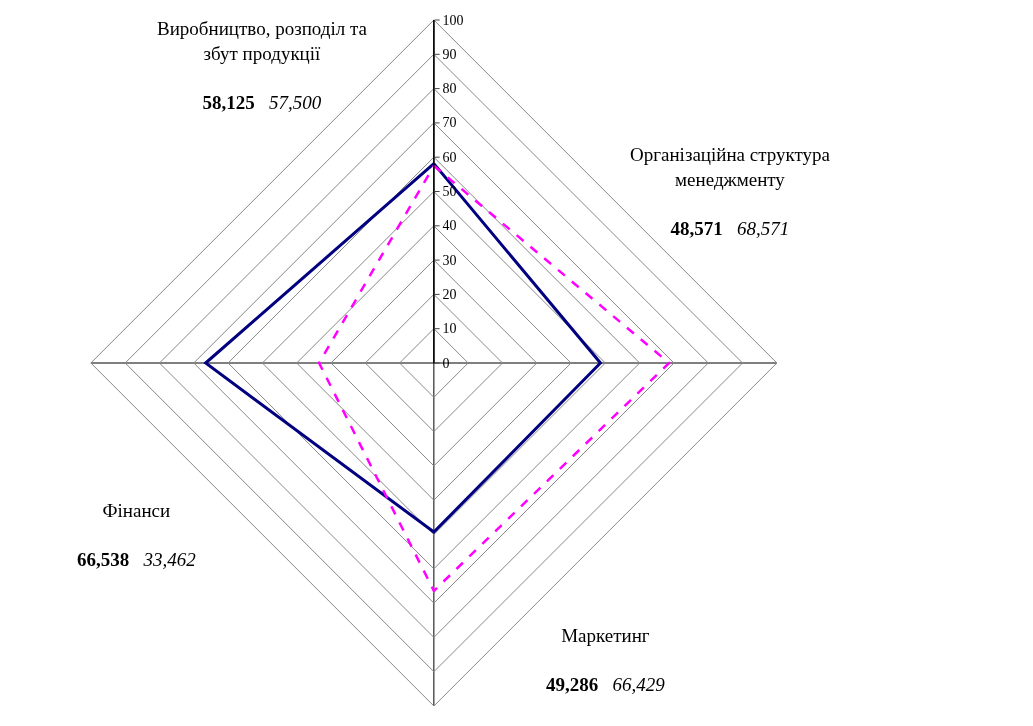  Describe the element at coordinates (449, 123) in the screenshot. I see `y-tick-label: 70` at that location.